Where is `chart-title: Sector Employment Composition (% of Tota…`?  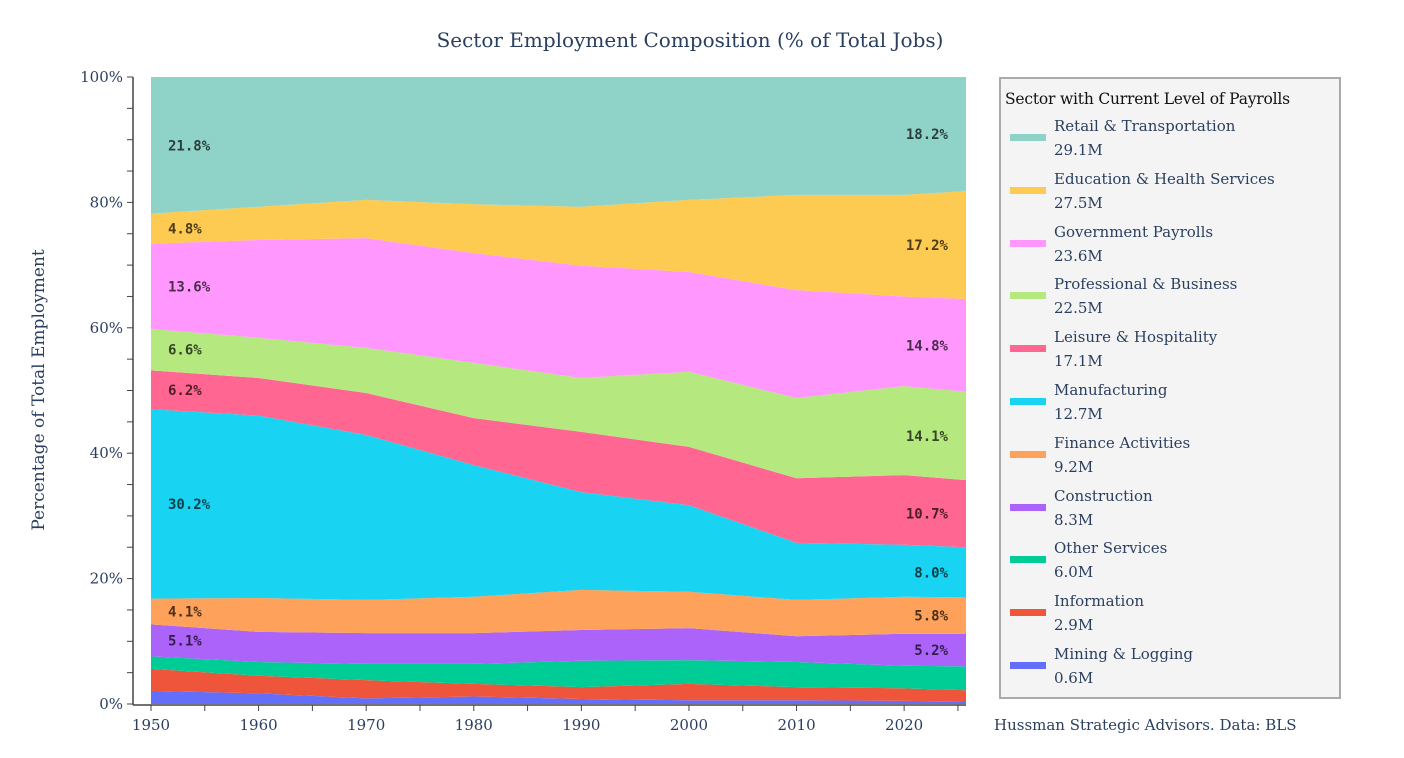
chart-title: Sector Employment Composition (% of Tota… is located at coordinates (690, 40).